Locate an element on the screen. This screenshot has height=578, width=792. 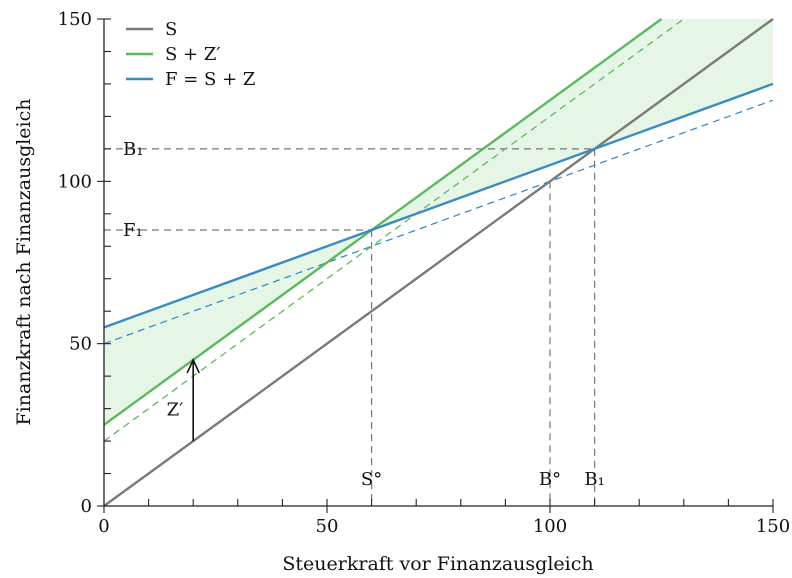
y-tick-label: 0 is located at coordinates (86, 506).